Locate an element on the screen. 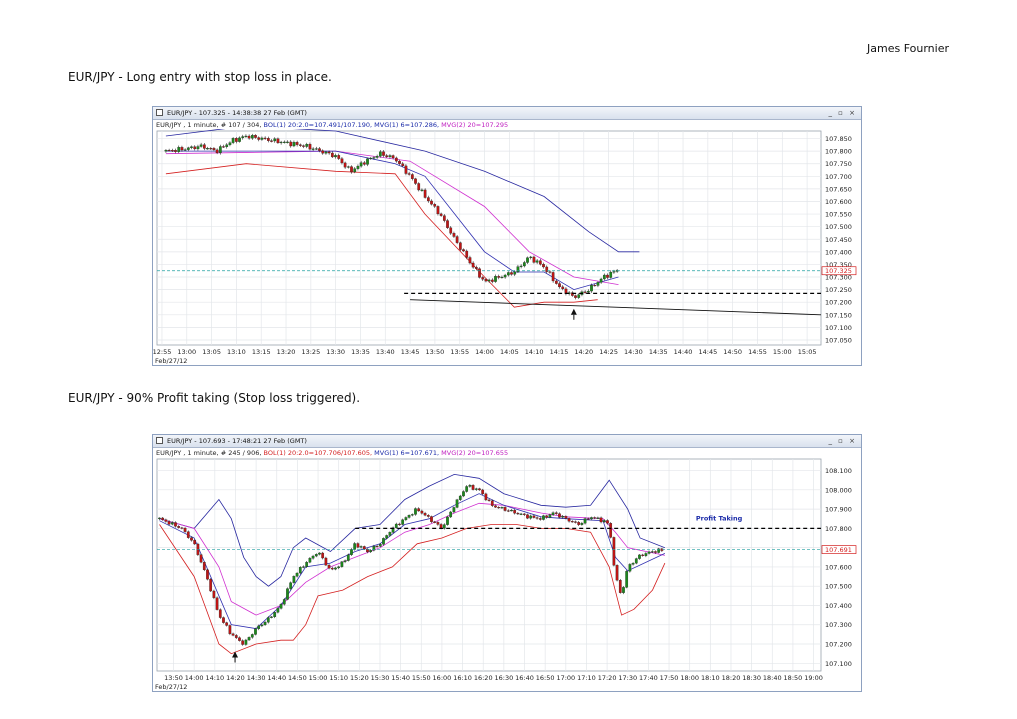 The height and width of the screenshot is (719, 1017). y-tick-label: 108.000 is located at coordinates (838, 490).